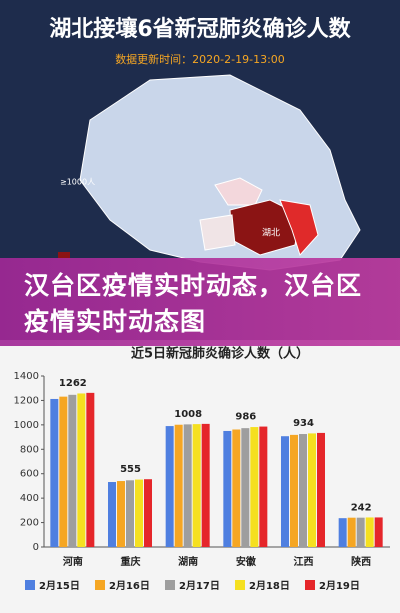 The image size is (400, 613). What do you see at coordinates (304, 561) in the screenshot?
I see `x-tick-label: 江西` at bounding box center [304, 561].